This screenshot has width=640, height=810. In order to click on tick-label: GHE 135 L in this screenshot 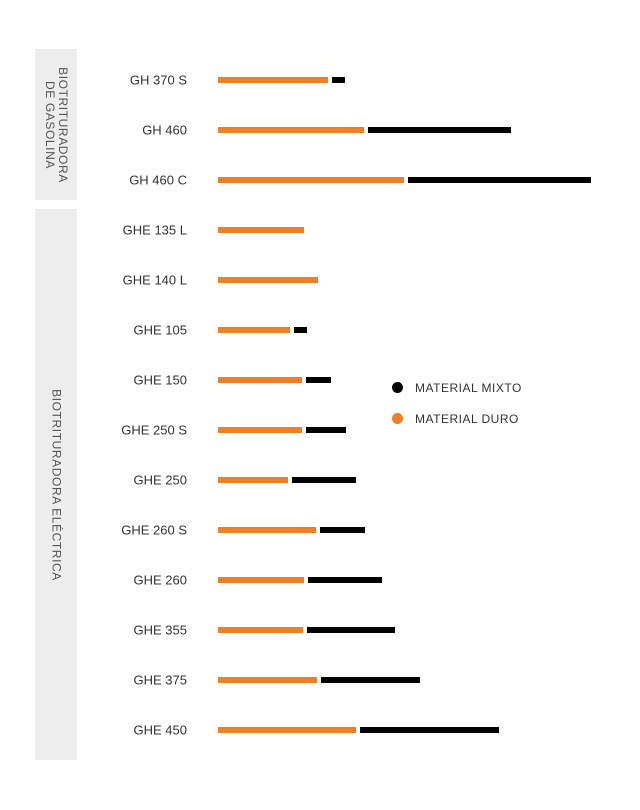, I will do `click(155, 230)`.